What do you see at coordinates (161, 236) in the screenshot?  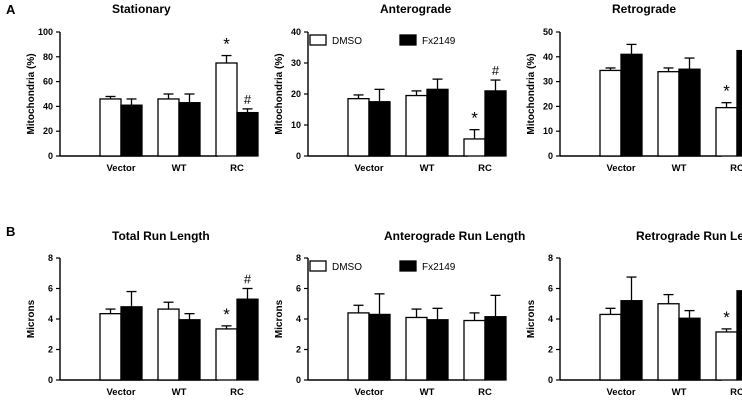 I see `chart-title: Total Run Length` at bounding box center [161, 236].